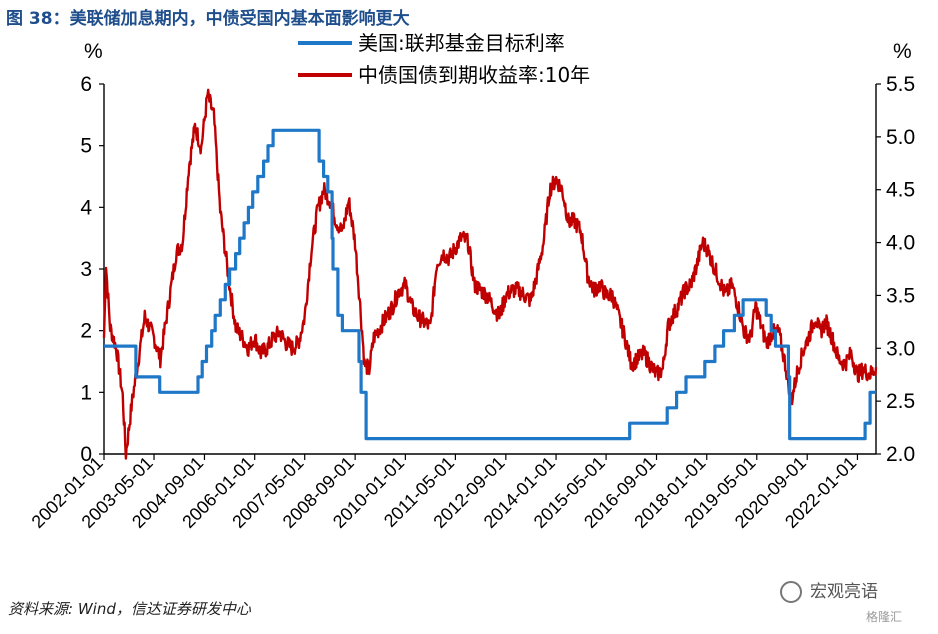 The height and width of the screenshot is (634, 938). Describe the element at coordinates (86, 269) in the screenshot. I see `left-tick-label: 3` at that location.